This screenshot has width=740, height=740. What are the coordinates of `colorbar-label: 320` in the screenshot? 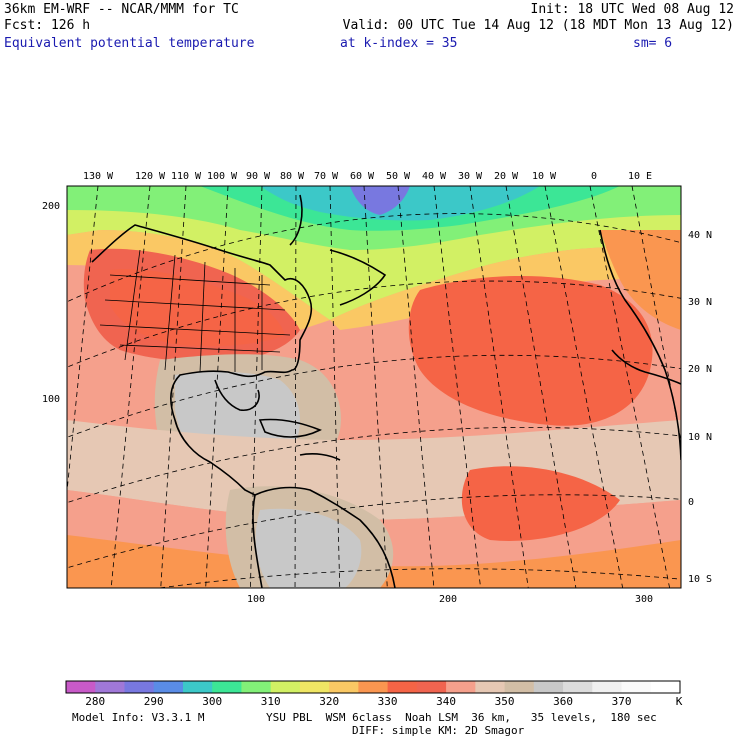 It's located at (329, 701).